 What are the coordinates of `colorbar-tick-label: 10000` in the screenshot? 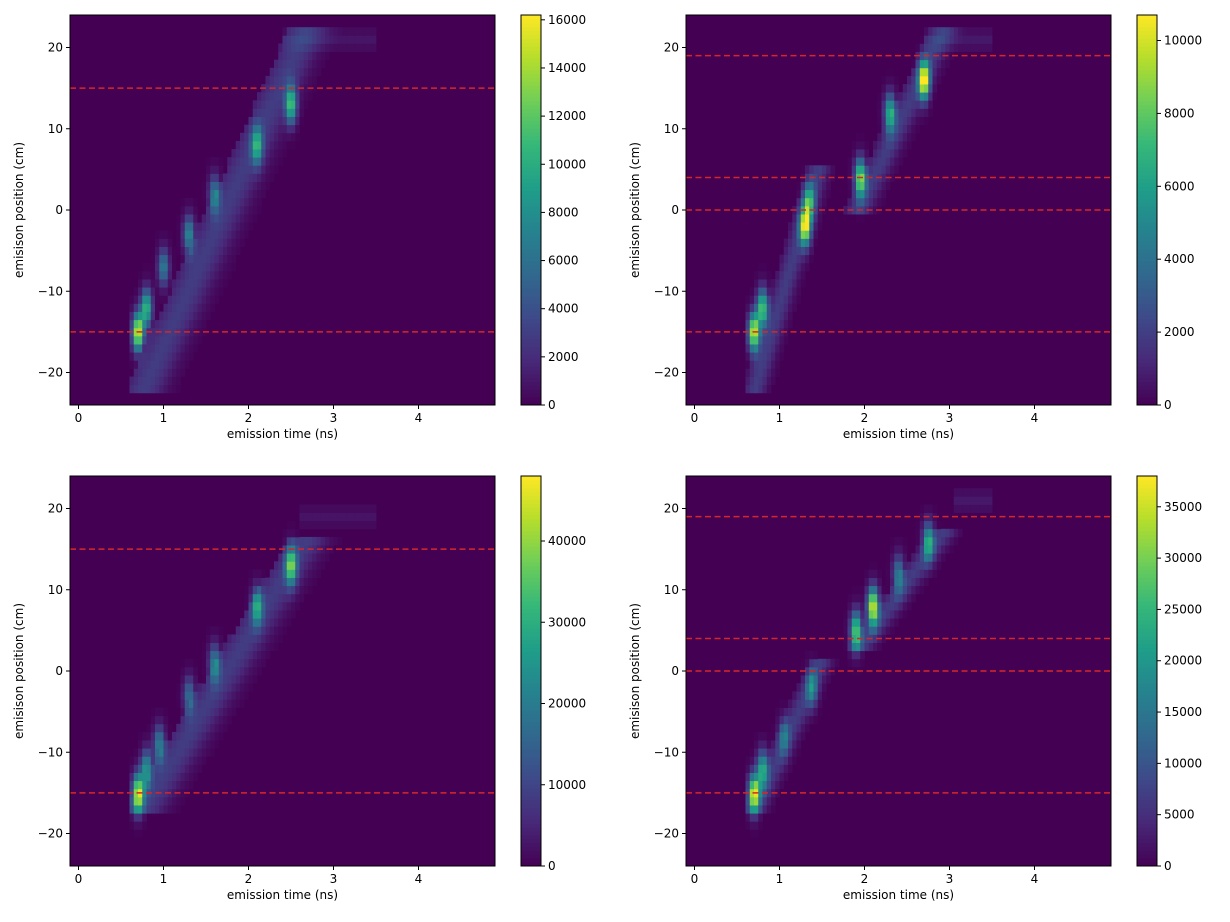 It's located at (567, 164).